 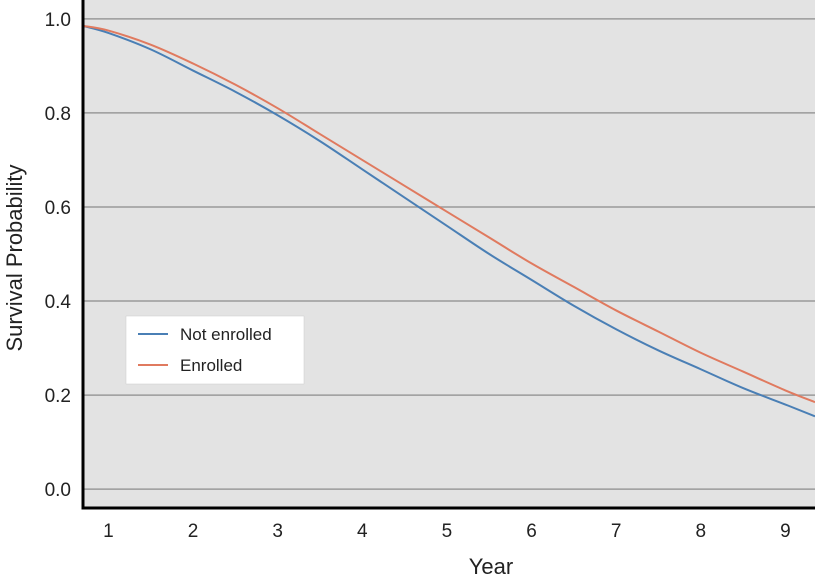 What do you see at coordinates (362, 531) in the screenshot?
I see `x-tick-label: 4` at bounding box center [362, 531].